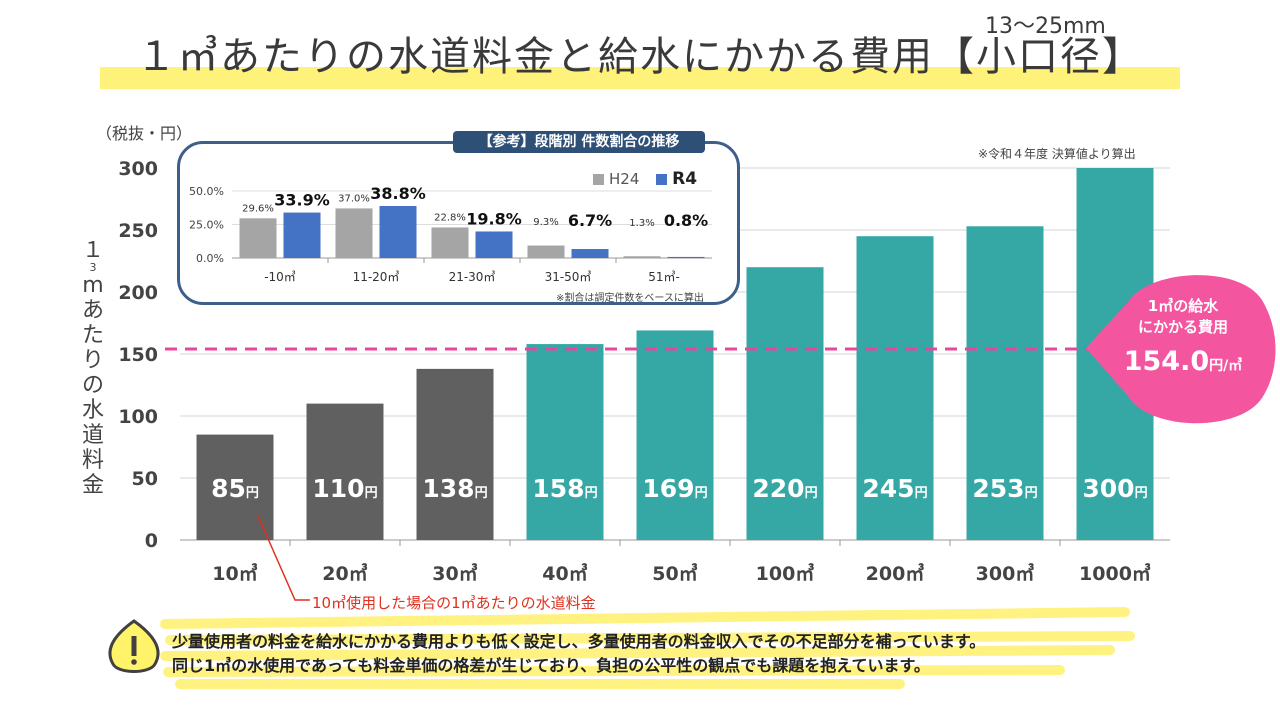  Describe the element at coordinates (1004, 488) in the screenshot. I see `bar-value-label: 253円` at that location.